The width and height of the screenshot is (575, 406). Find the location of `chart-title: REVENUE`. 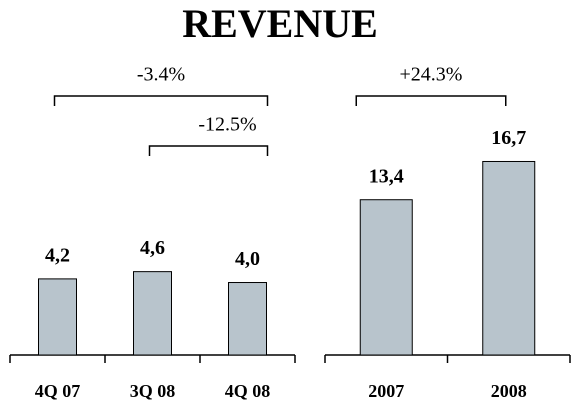

chart-title: REVENUE is located at coordinates (280, 23).